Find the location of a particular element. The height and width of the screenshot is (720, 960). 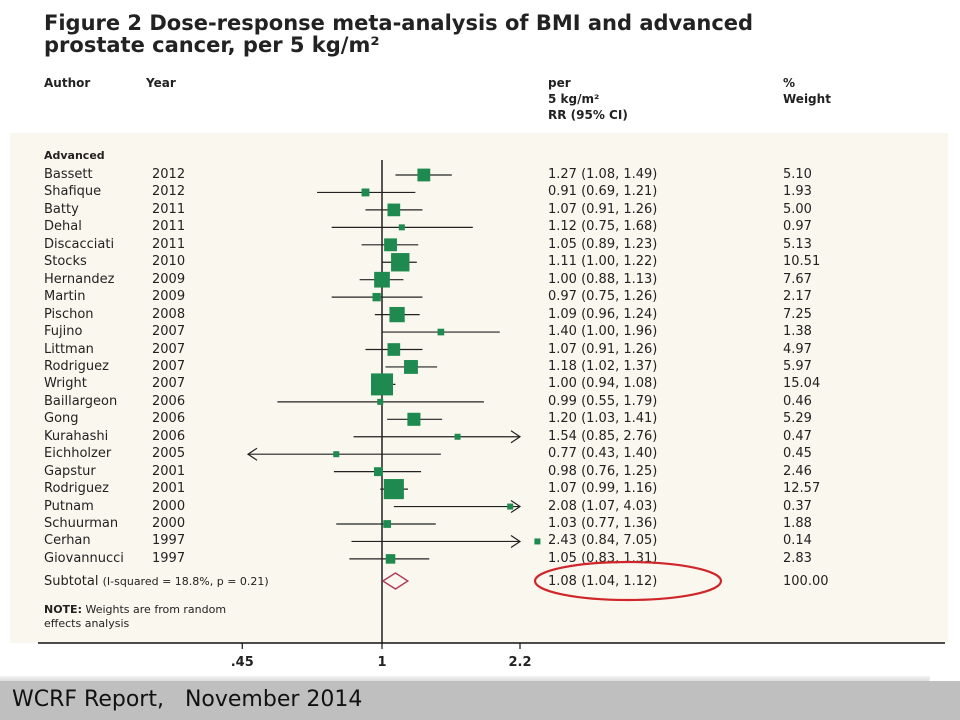

study-weight: 5.29 is located at coordinates (797, 419).